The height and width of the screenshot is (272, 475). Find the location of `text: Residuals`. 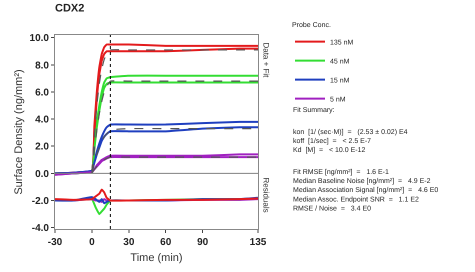

text: Residuals is located at coordinates (266, 195).